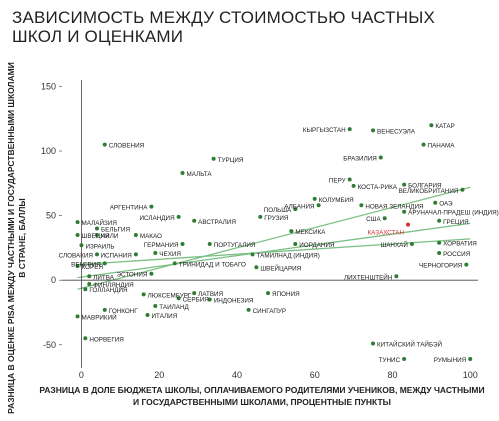  I want to click on x-tick-label: 0, so click(81, 375).